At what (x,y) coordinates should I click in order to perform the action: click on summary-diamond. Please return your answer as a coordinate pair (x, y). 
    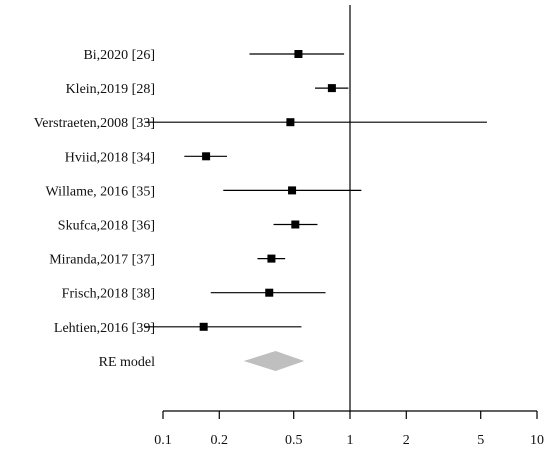
    Looking at the image, I should click on (274, 361).